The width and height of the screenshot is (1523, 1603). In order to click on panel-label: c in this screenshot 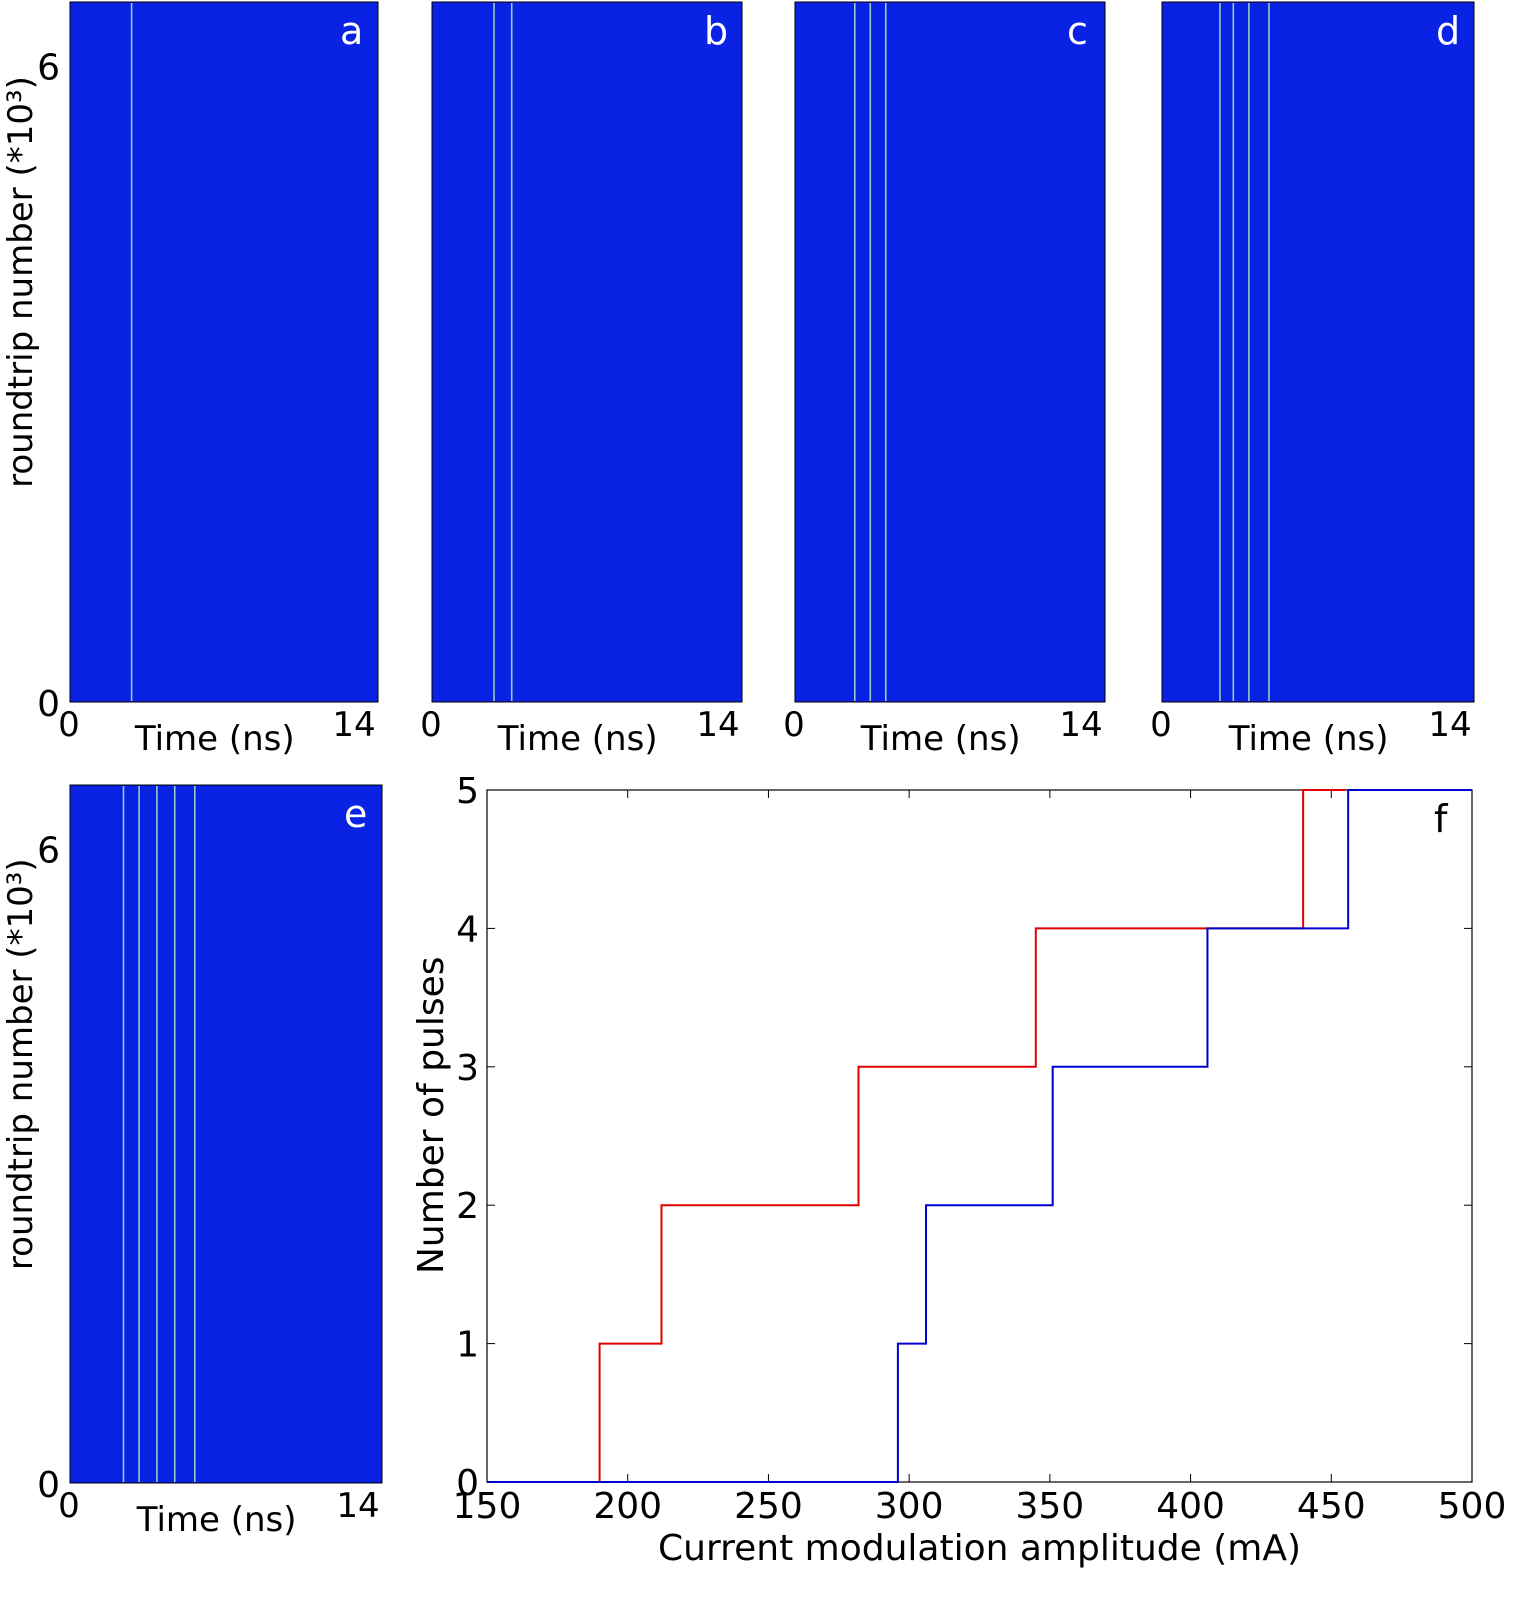, I will do `click(1077, 31)`.